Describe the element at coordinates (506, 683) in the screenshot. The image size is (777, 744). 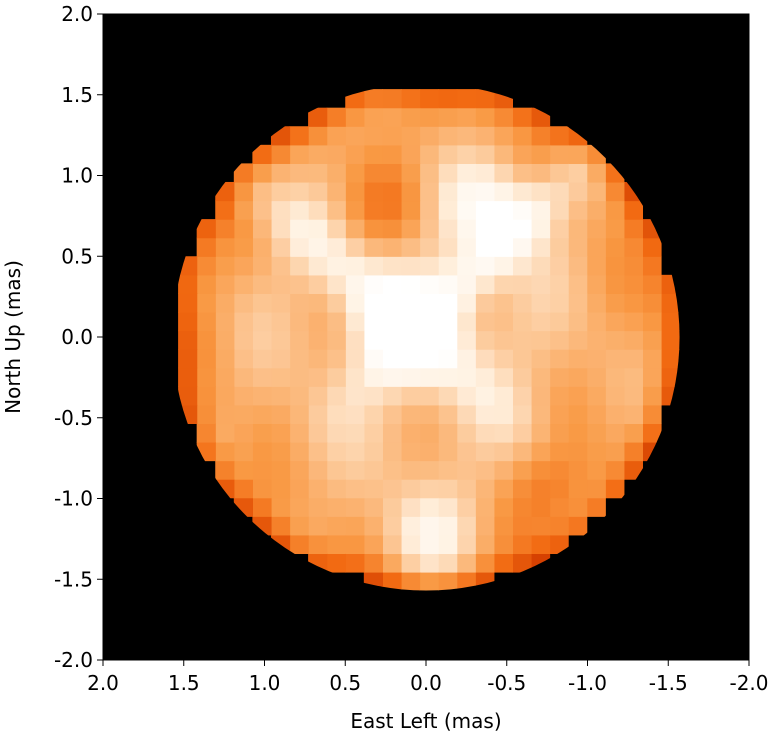
I see `x-tick-label: -0.5` at that location.